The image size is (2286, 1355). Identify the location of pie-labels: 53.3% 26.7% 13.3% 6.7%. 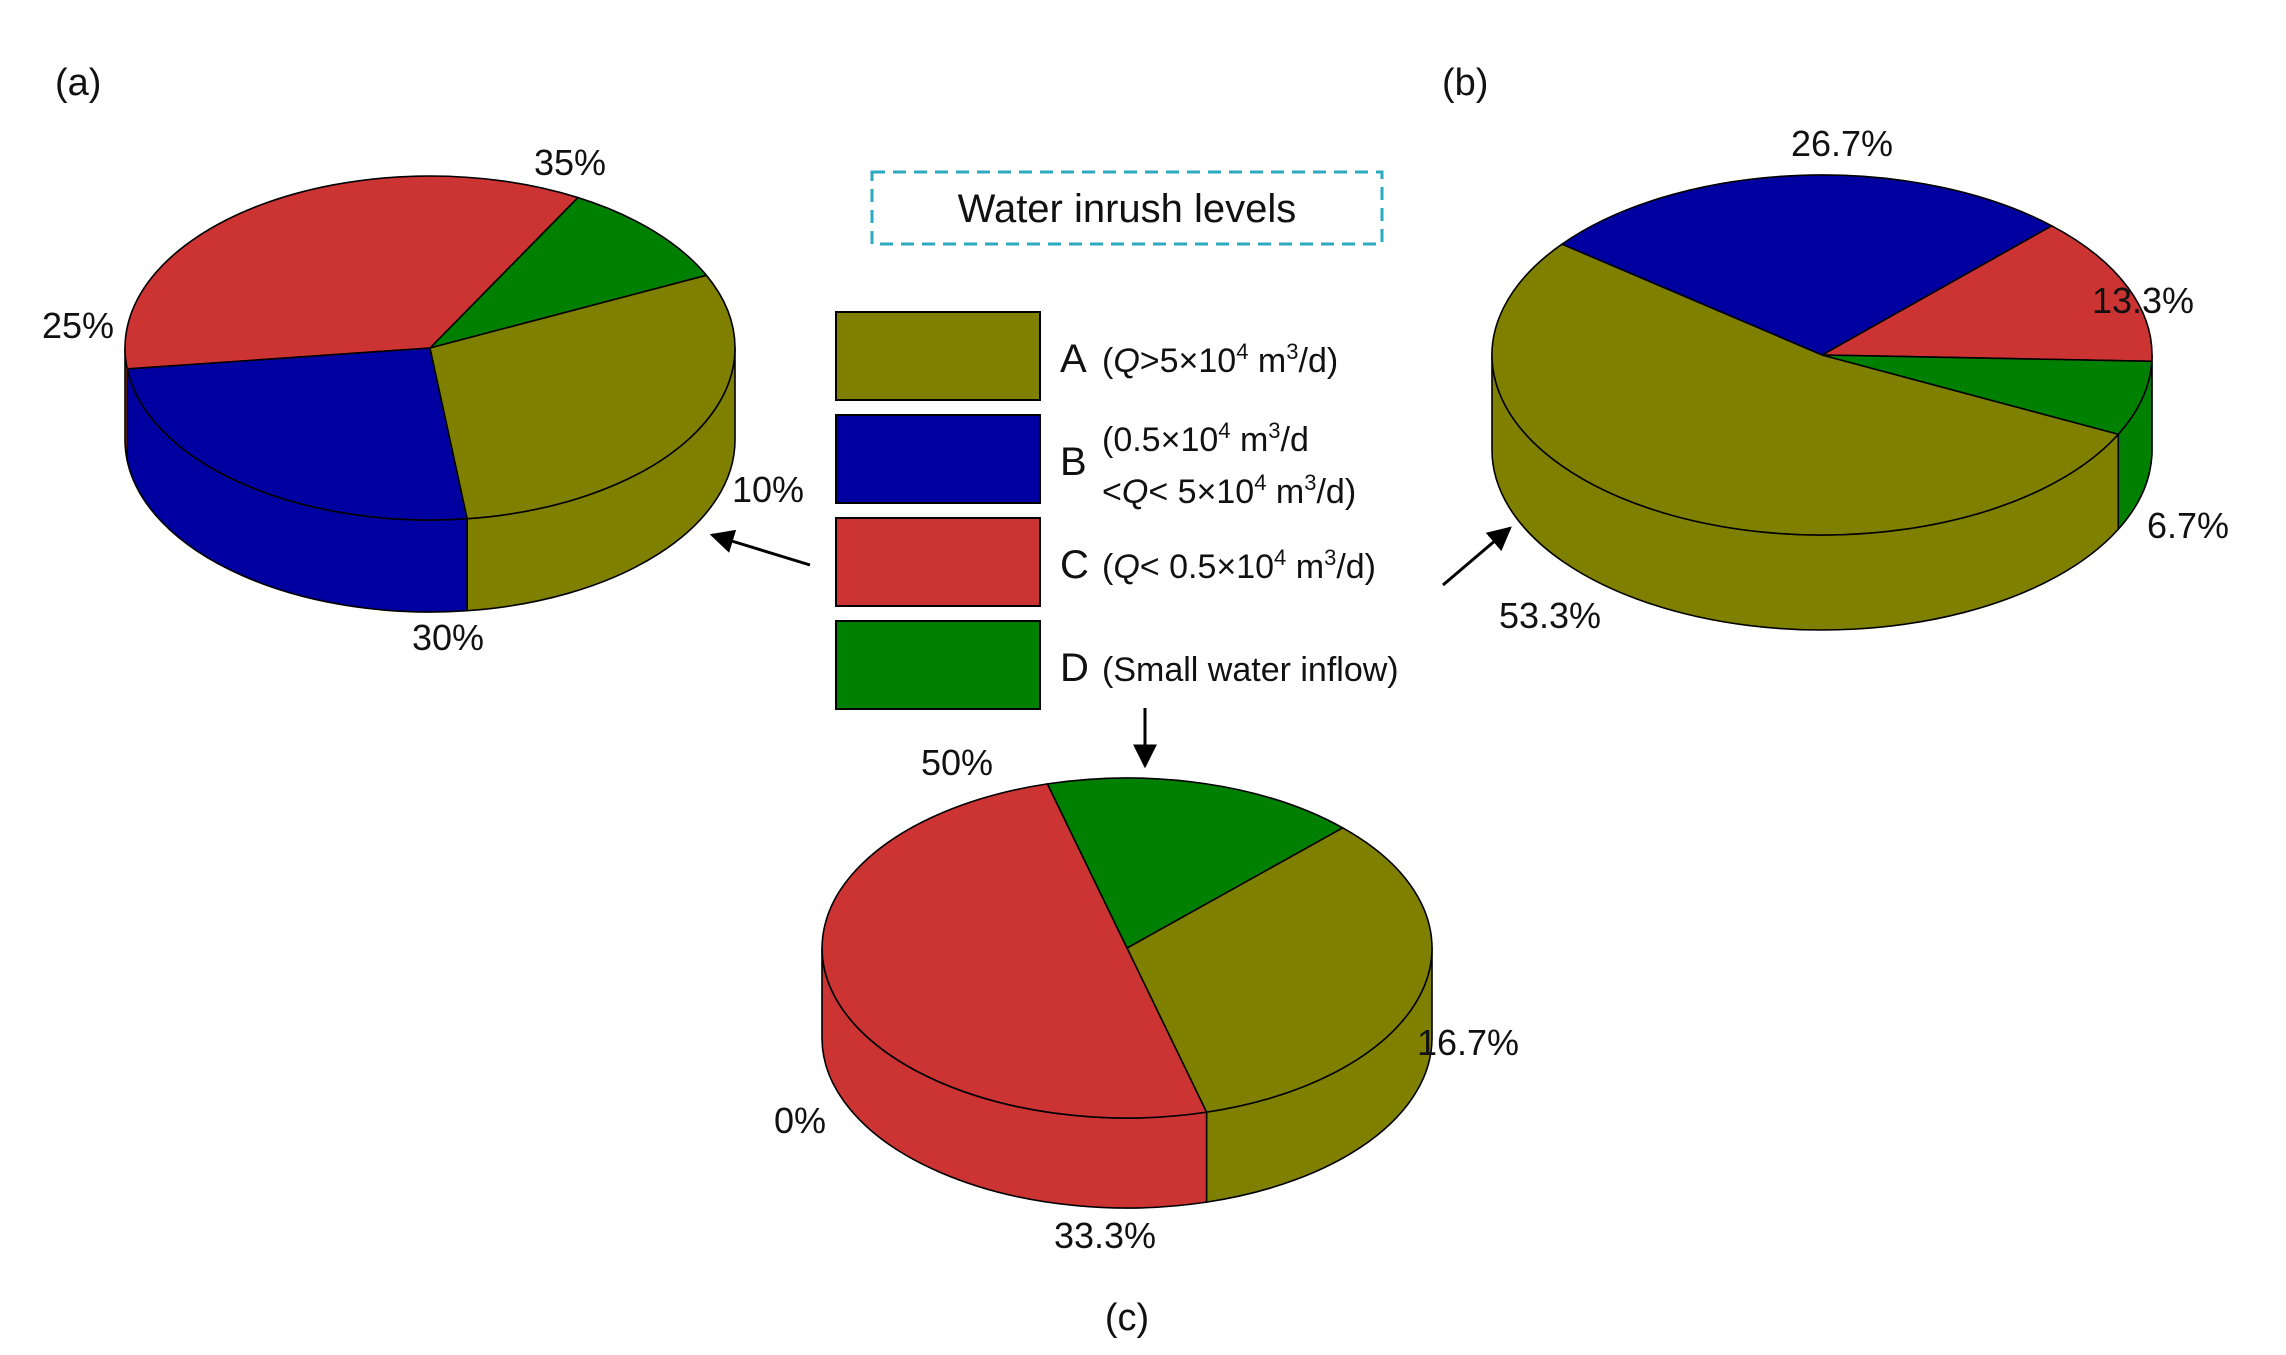
(1864, 379).